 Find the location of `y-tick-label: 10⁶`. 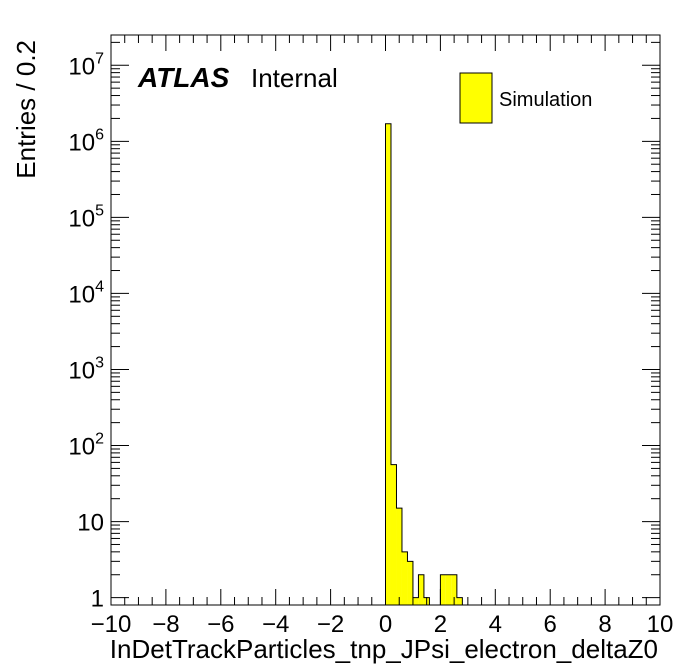

y-tick-label: 10⁶ is located at coordinates (86, 141).